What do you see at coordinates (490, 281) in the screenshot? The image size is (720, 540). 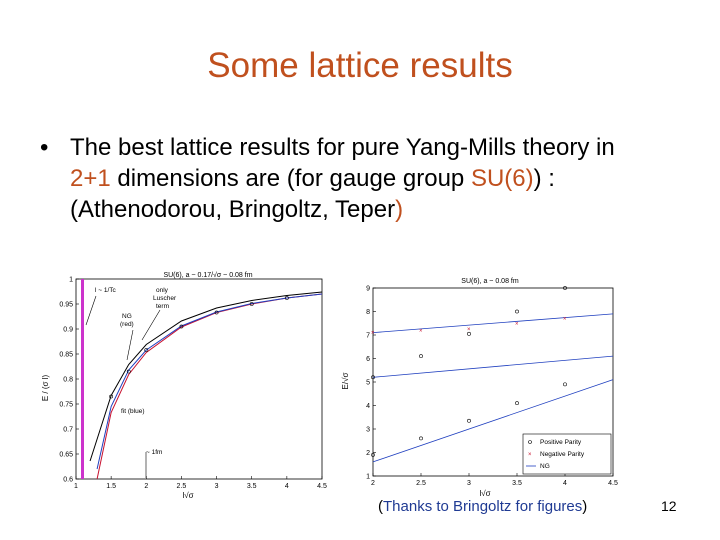 I see `right-chart-title: SU(6), a ~ 0.08 fm` at bounding box center [490, 281].